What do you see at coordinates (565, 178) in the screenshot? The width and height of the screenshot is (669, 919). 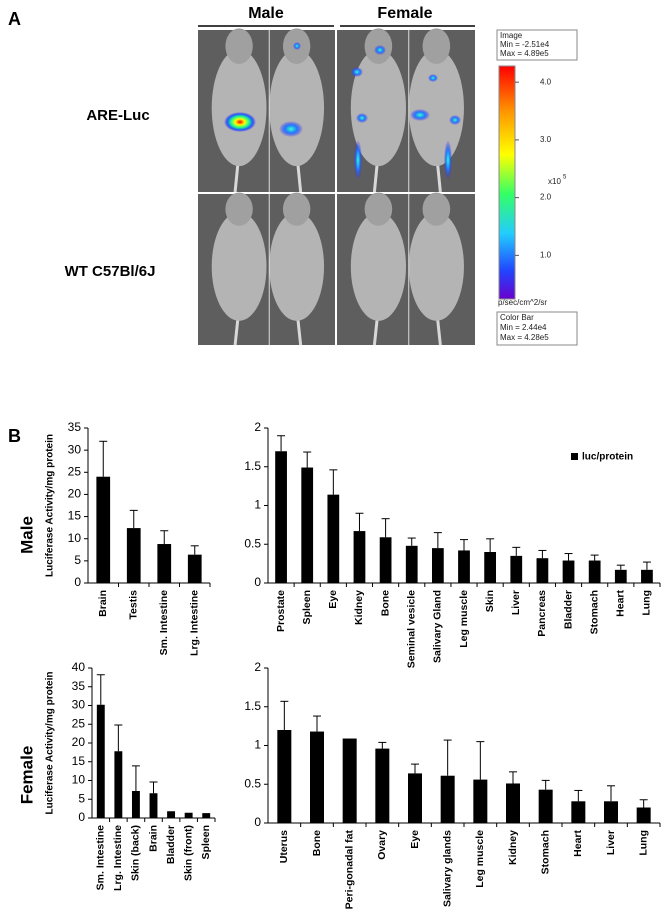 I see `colorbar-exponent: 5` at bounding box center [565, 178].